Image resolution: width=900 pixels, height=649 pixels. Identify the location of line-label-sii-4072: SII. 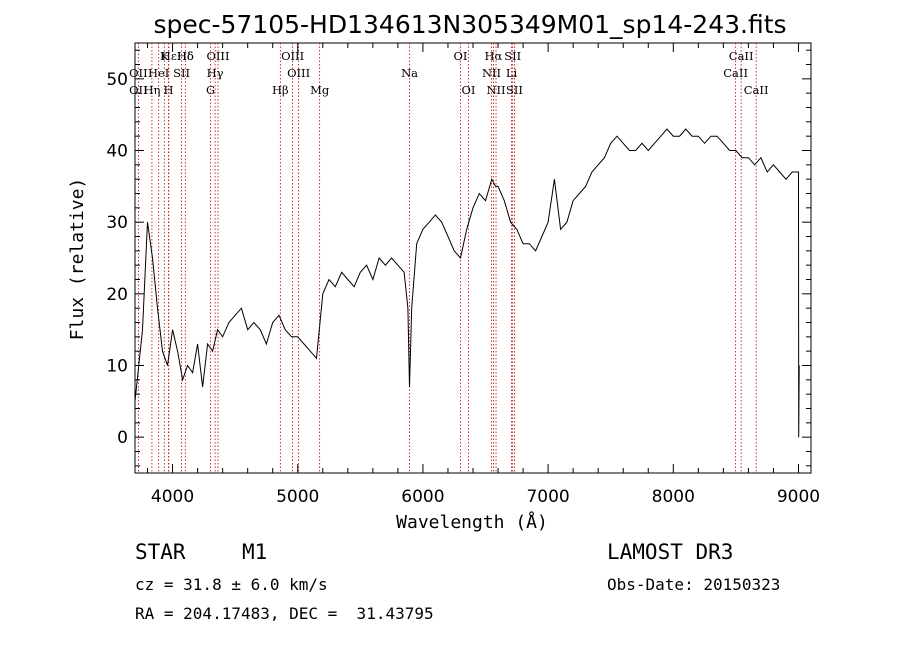
(181, 73).